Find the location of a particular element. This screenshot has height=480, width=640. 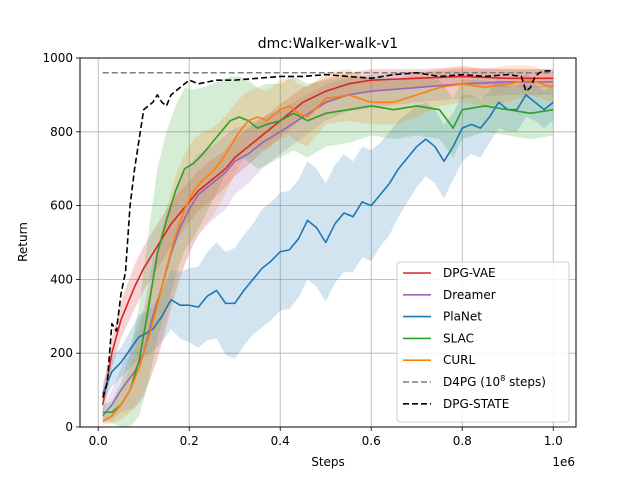

x-tick-label: 0.0 is located at coordinates (98, 441).